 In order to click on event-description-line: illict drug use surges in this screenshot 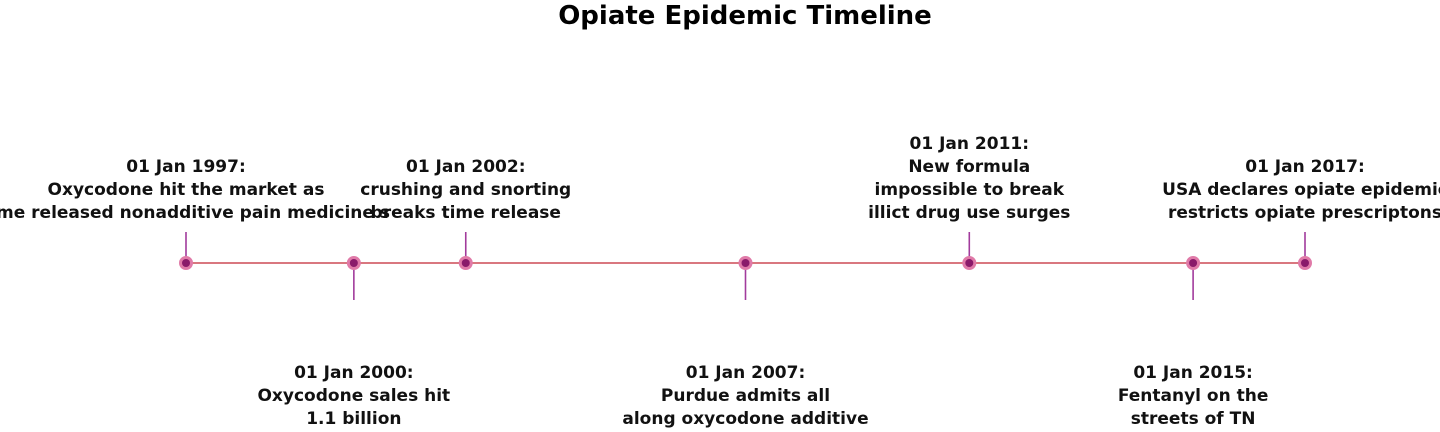, I will do `click(969, 213)`.